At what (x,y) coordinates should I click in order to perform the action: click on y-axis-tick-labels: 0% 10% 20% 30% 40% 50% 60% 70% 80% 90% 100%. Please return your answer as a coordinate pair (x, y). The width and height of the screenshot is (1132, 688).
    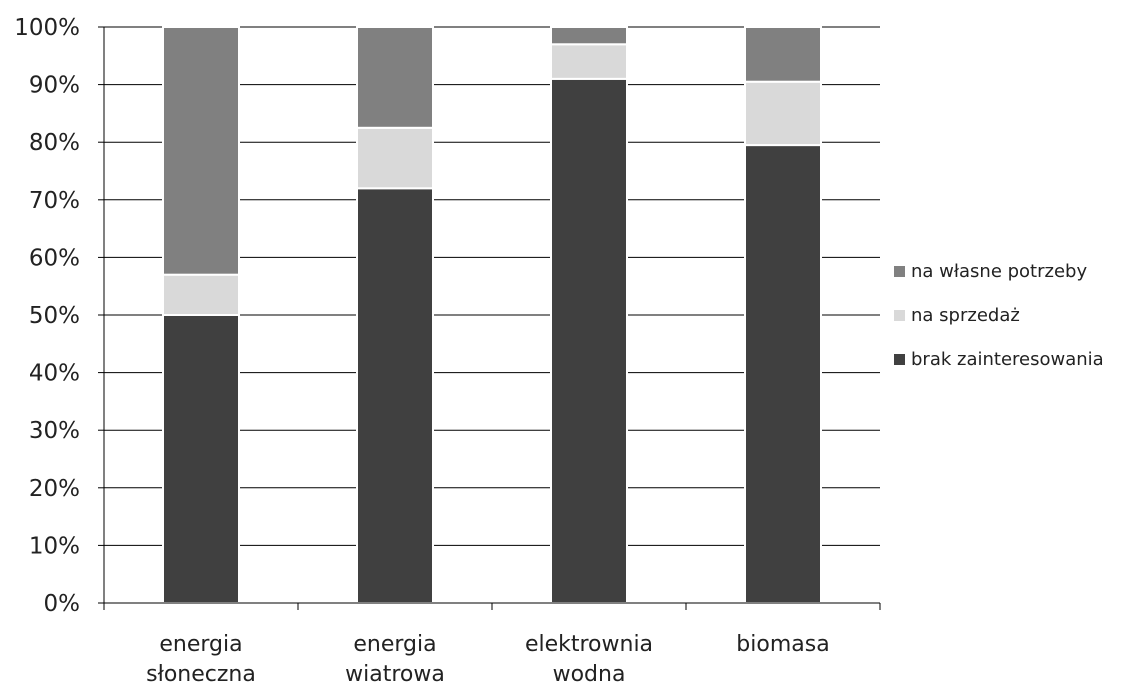
    Looking at the image, I should click on (47, 316).